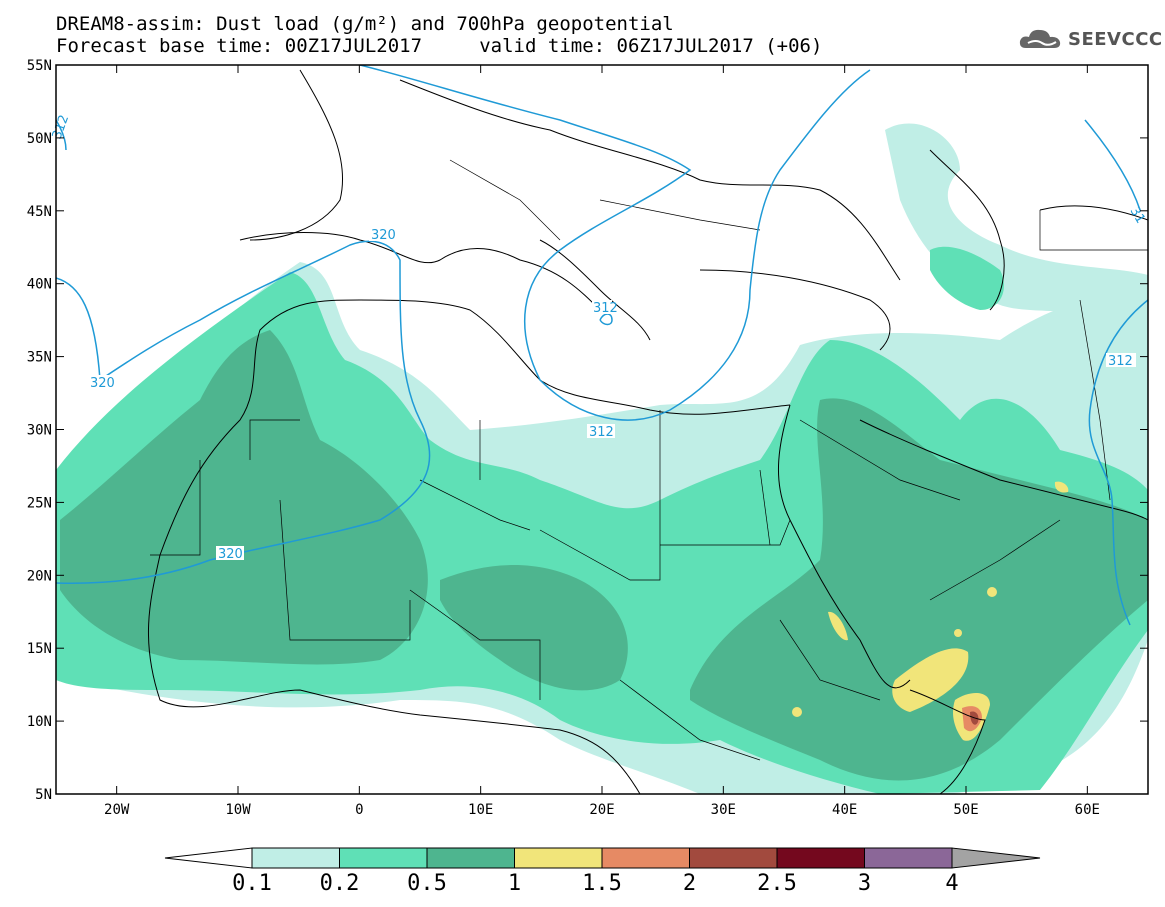 Image resolution: width=1165 pixels, height=907 pixels. What do you see at coordinates (1040, 38) in the screenshot?
I see `cloud-icon` at bounding box center [1040, 38].